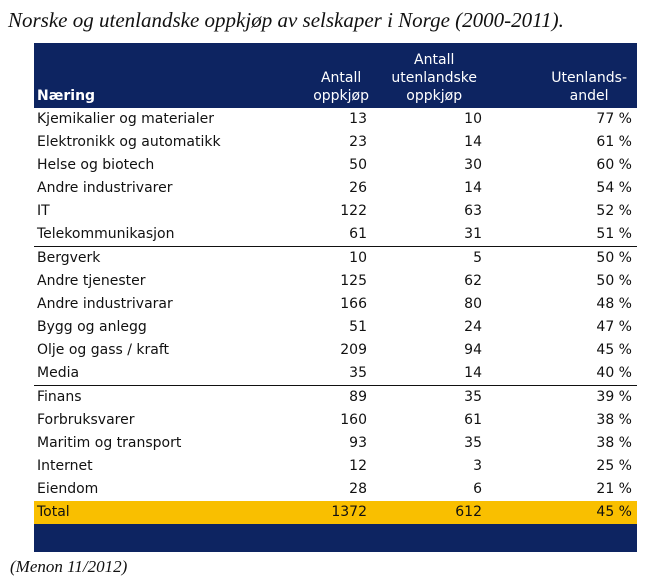  I want to click on cell: 89, so click(358, 397).